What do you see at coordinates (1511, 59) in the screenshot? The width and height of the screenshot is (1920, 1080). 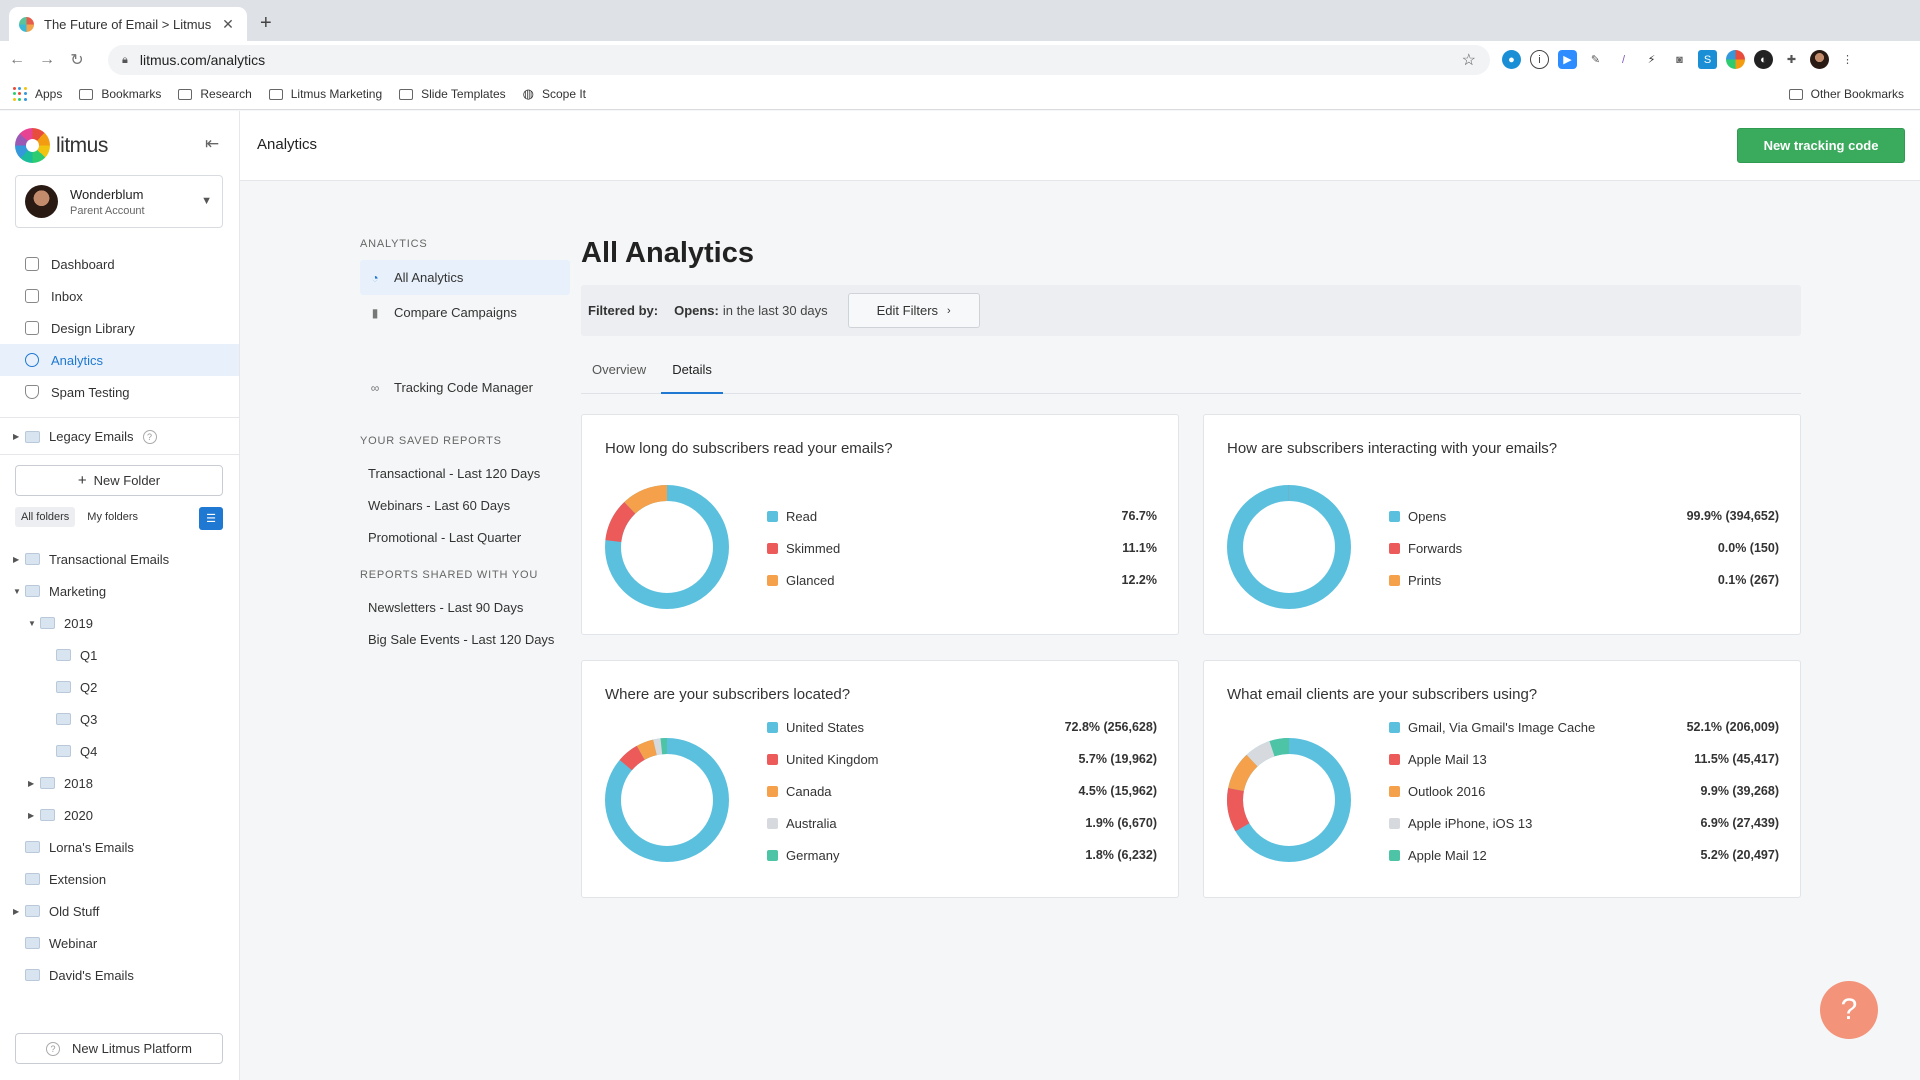 I see `extension-circle-icon: ●` at bounding box center [1511, 59].